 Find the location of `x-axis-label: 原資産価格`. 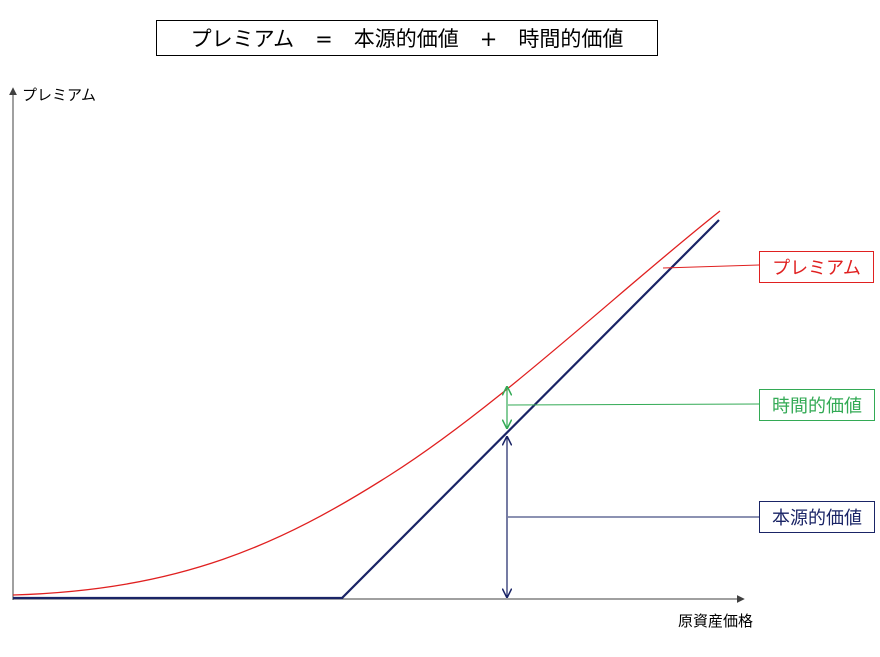

x-axis-label: 原資産価格 is located at coordinates (716, 621).